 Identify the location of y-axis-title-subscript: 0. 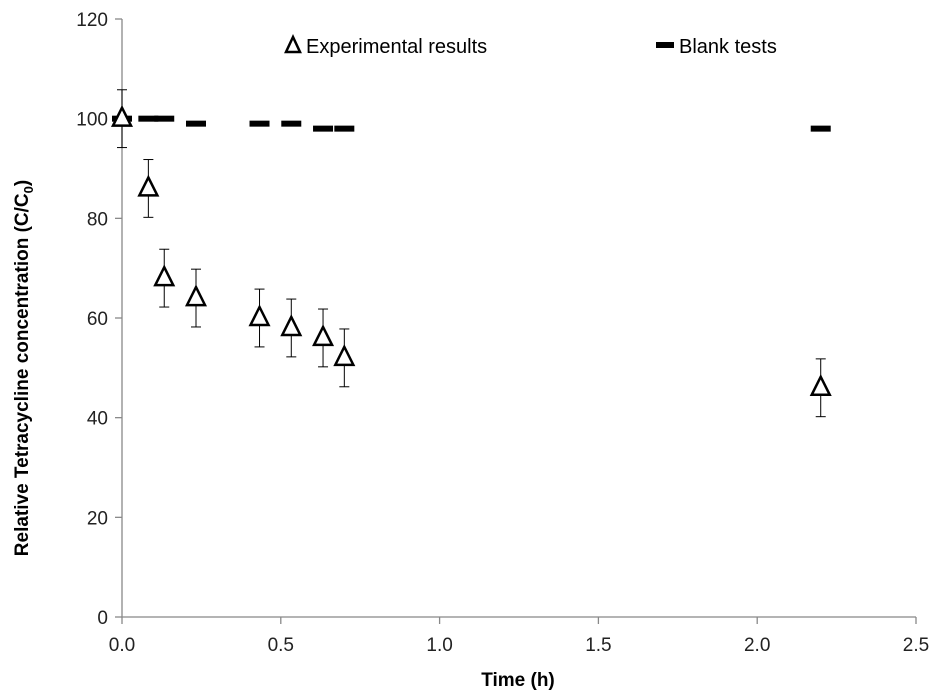
(28, 189).